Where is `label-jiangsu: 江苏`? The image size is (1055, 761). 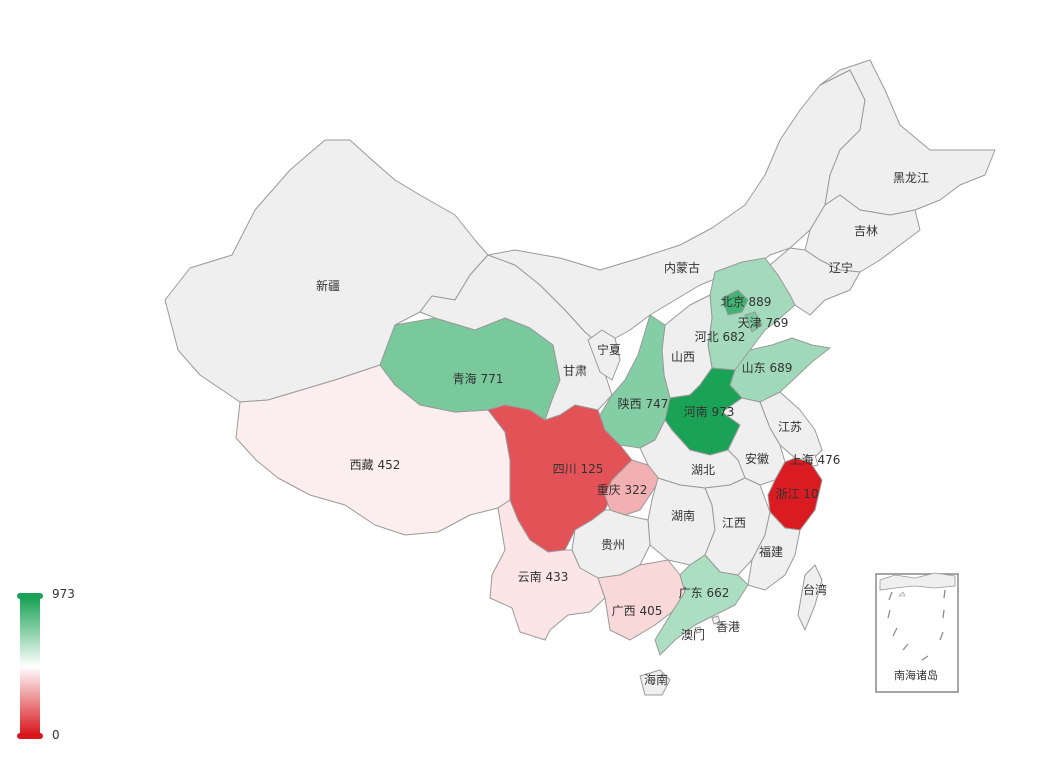 label-jiangsu: 江苏 is located at coordinates (790, 427).